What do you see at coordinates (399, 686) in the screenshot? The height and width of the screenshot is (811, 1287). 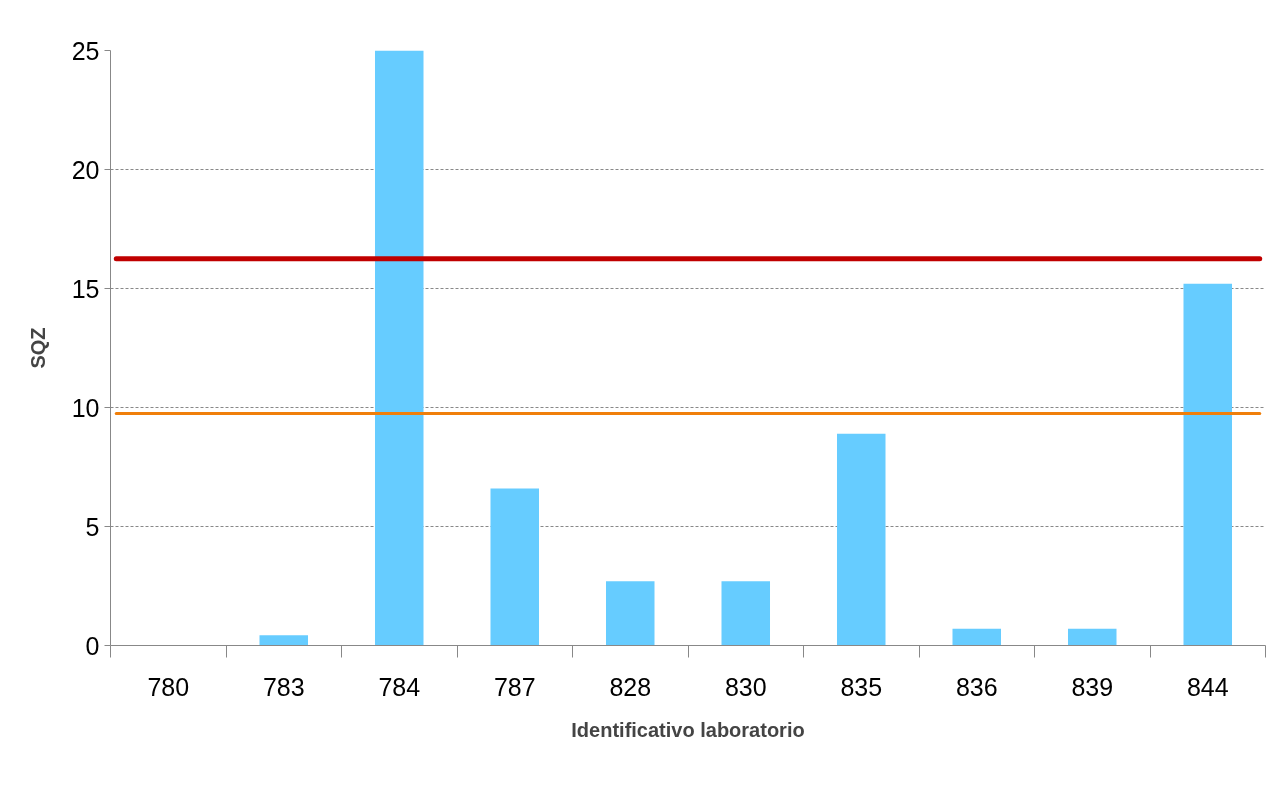 I see `x-tick-label: 784` at bounding box center [399, 686].